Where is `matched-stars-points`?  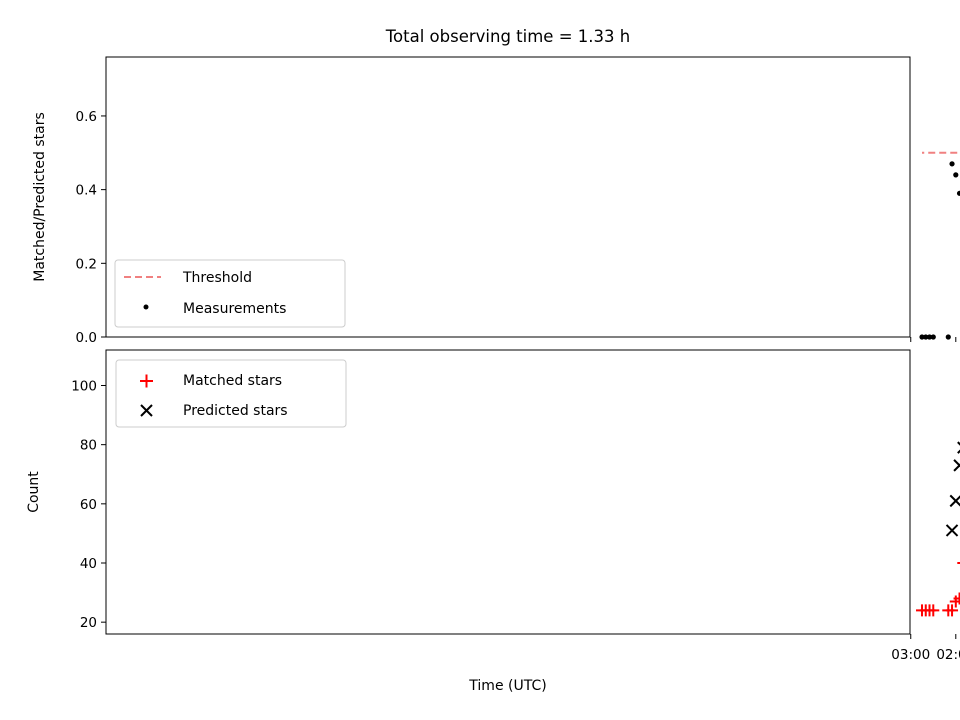
matched-stars-points is located at coordinates (938, 589).